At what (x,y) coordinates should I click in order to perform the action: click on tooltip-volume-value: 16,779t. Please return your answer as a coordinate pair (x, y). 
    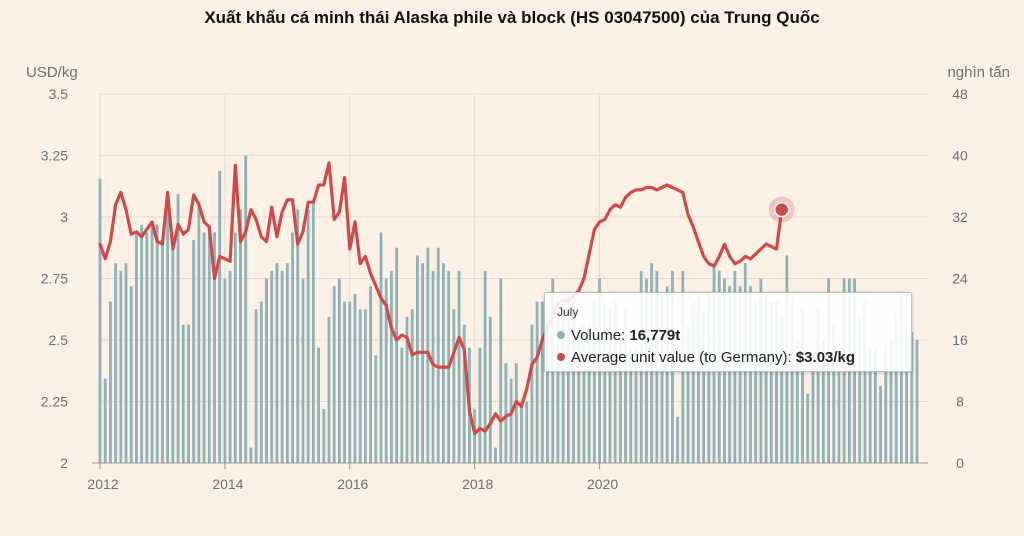
    Looking at the image, I should click on (655, 335).